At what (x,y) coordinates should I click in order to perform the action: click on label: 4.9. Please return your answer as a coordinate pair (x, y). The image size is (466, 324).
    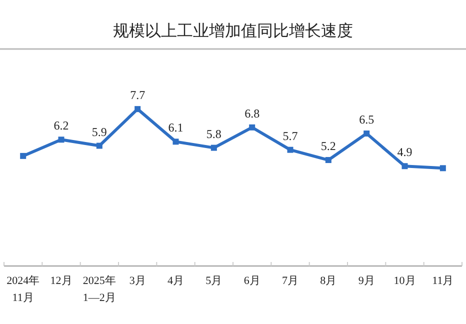
    Looking at the image, I should click on (404, 152).